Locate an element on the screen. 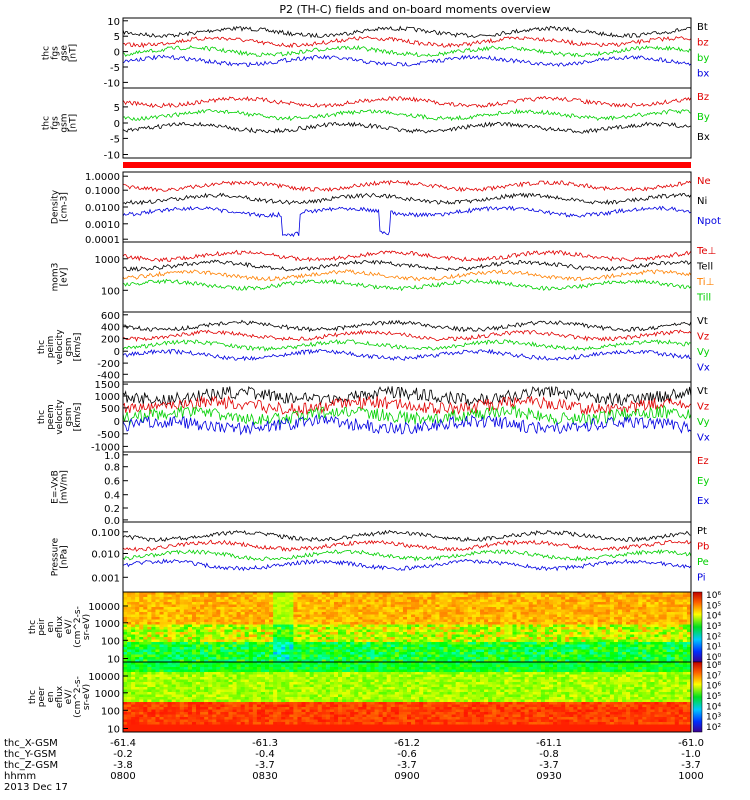  series-line-Bt is located at coordinates (407, 32).